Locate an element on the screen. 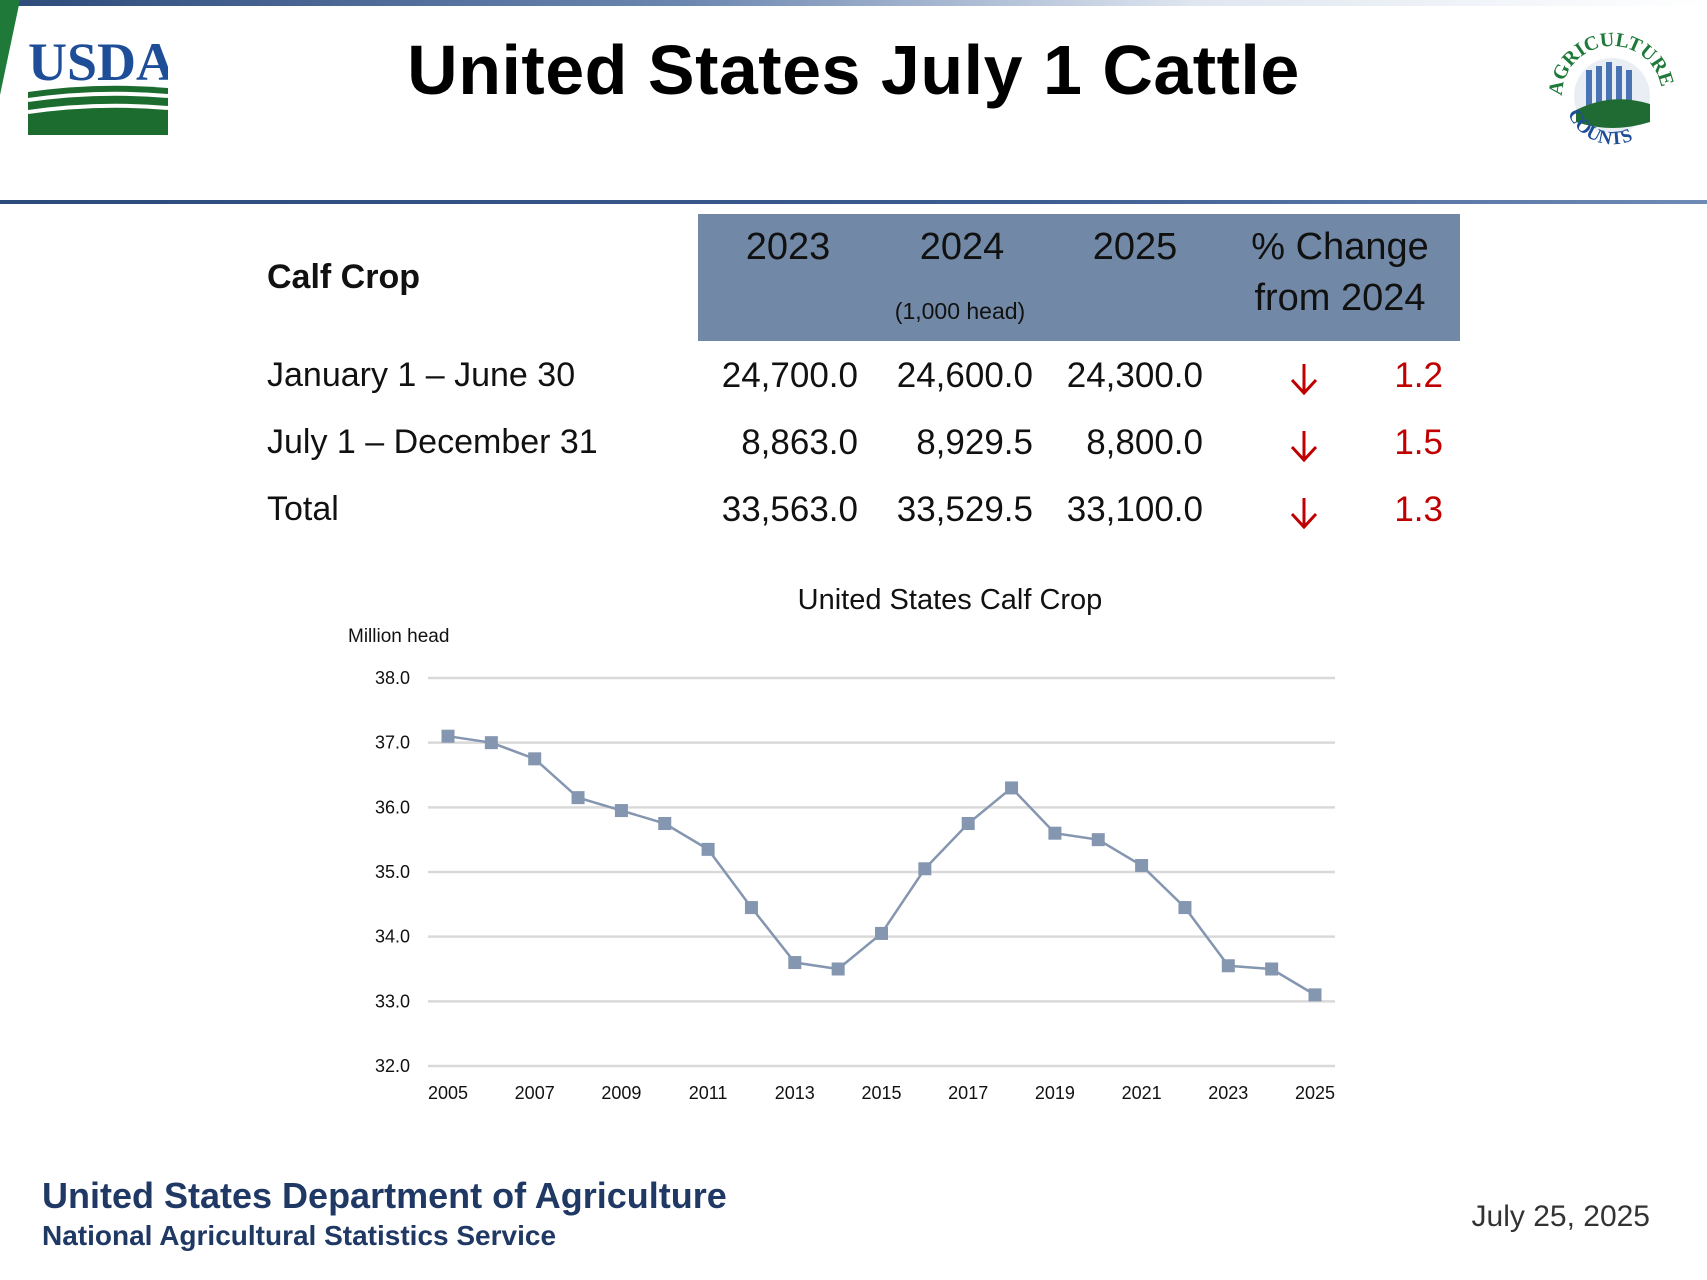 This screenshot has width=1707, height=1280. col-header-2025: 2025 is located at coordinates (1135, 247).